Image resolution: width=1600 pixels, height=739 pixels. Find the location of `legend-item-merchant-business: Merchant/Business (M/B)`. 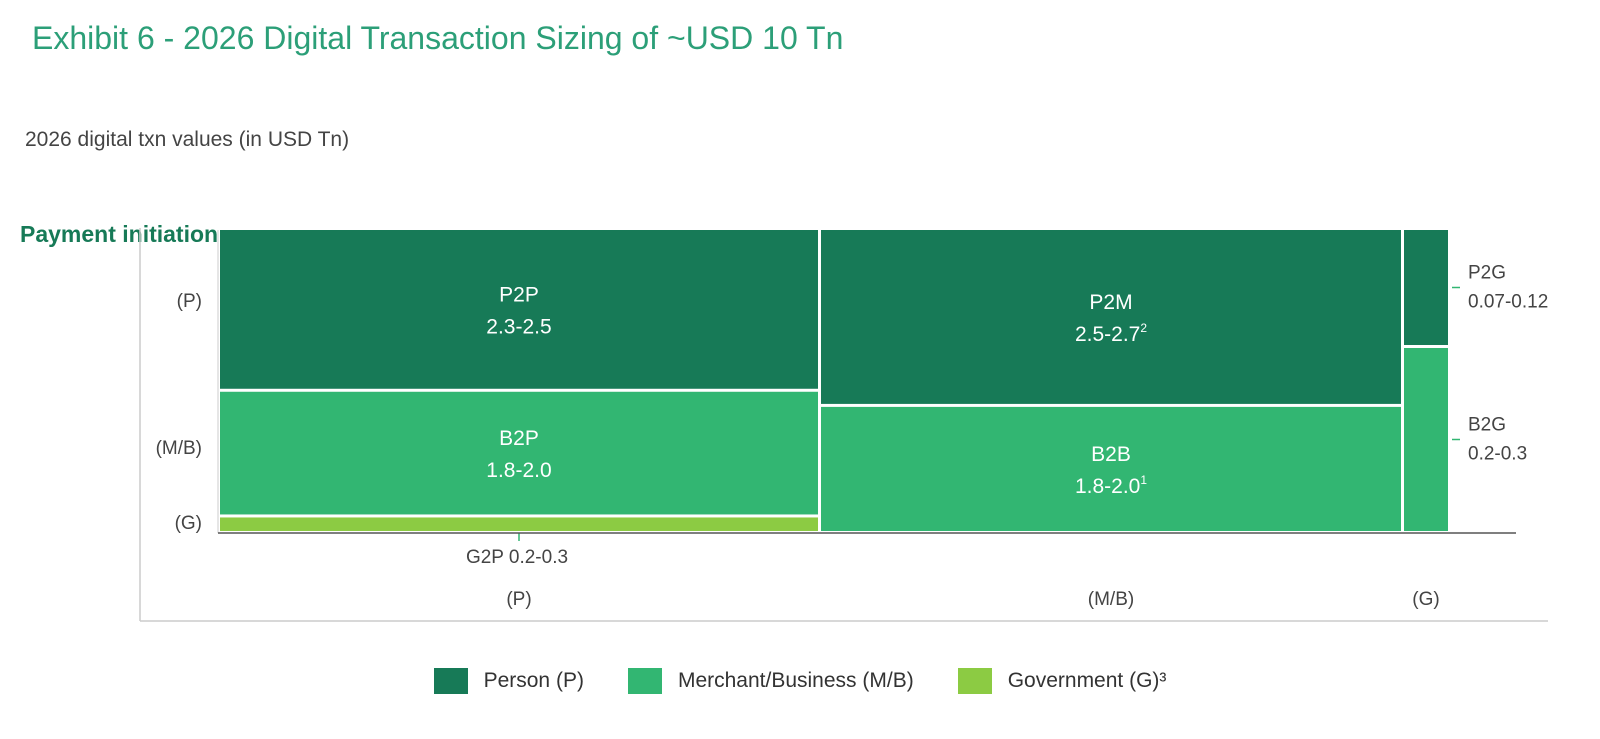

legend-item-merchant-business: Merchant/Business (M/B) is located at coordinates (770, 681).